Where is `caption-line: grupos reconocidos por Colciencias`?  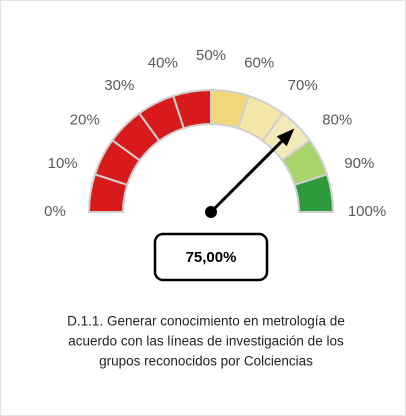
caption-line: grupos reconocidos por Colciencias is located at coordinates (206, 361).